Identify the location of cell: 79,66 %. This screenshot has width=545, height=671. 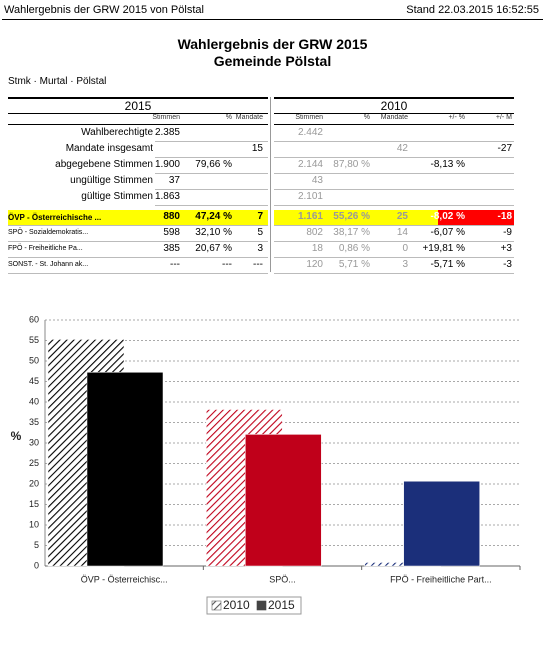
(213, 164).